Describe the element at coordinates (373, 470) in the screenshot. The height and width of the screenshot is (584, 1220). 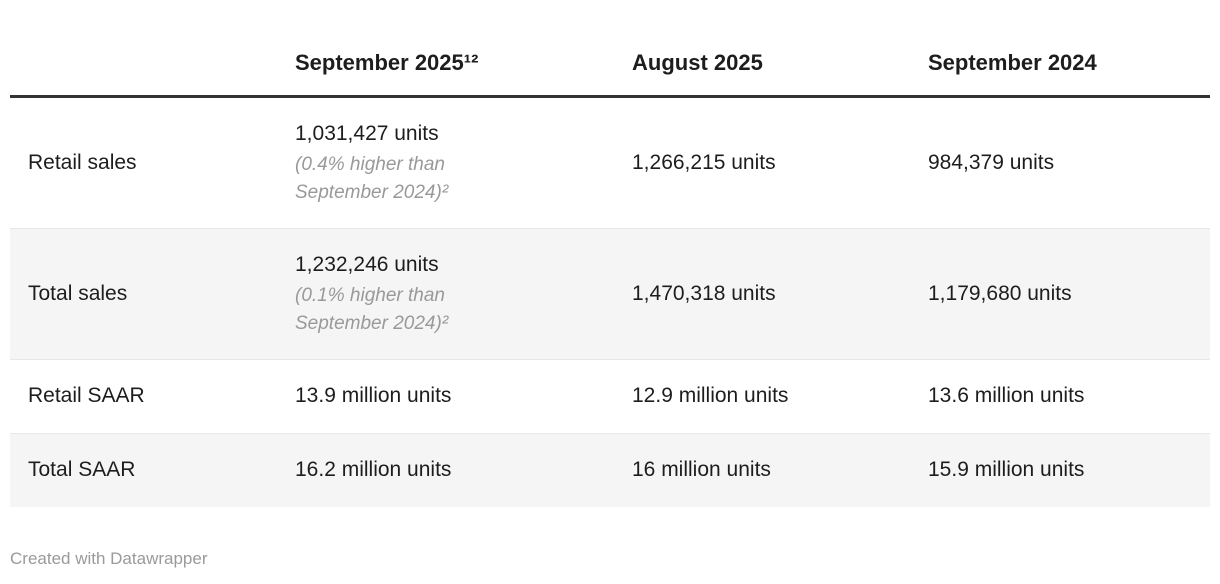
I see `cell-total-saar-sep2025: 16.2 million units` at that location.